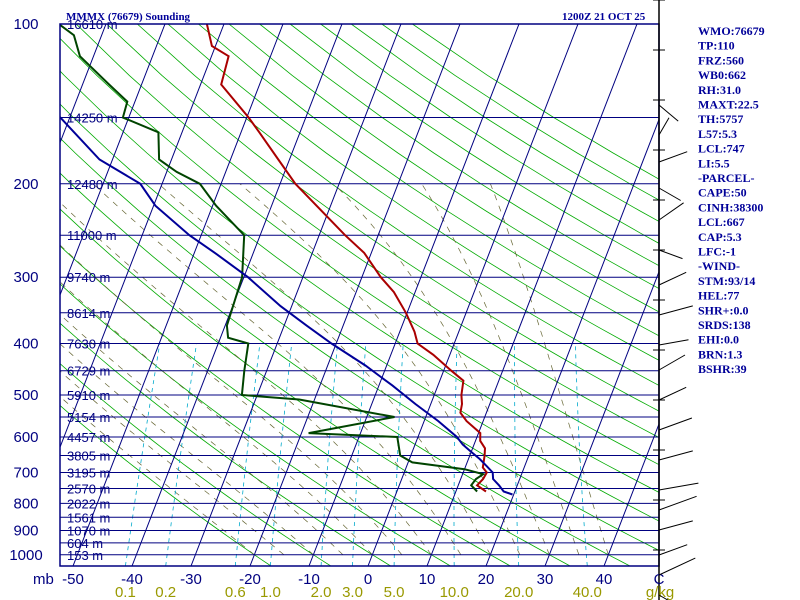 This screenshot has height=600, width=800. I want to click on pressure-label: 600, so click(25, 437).